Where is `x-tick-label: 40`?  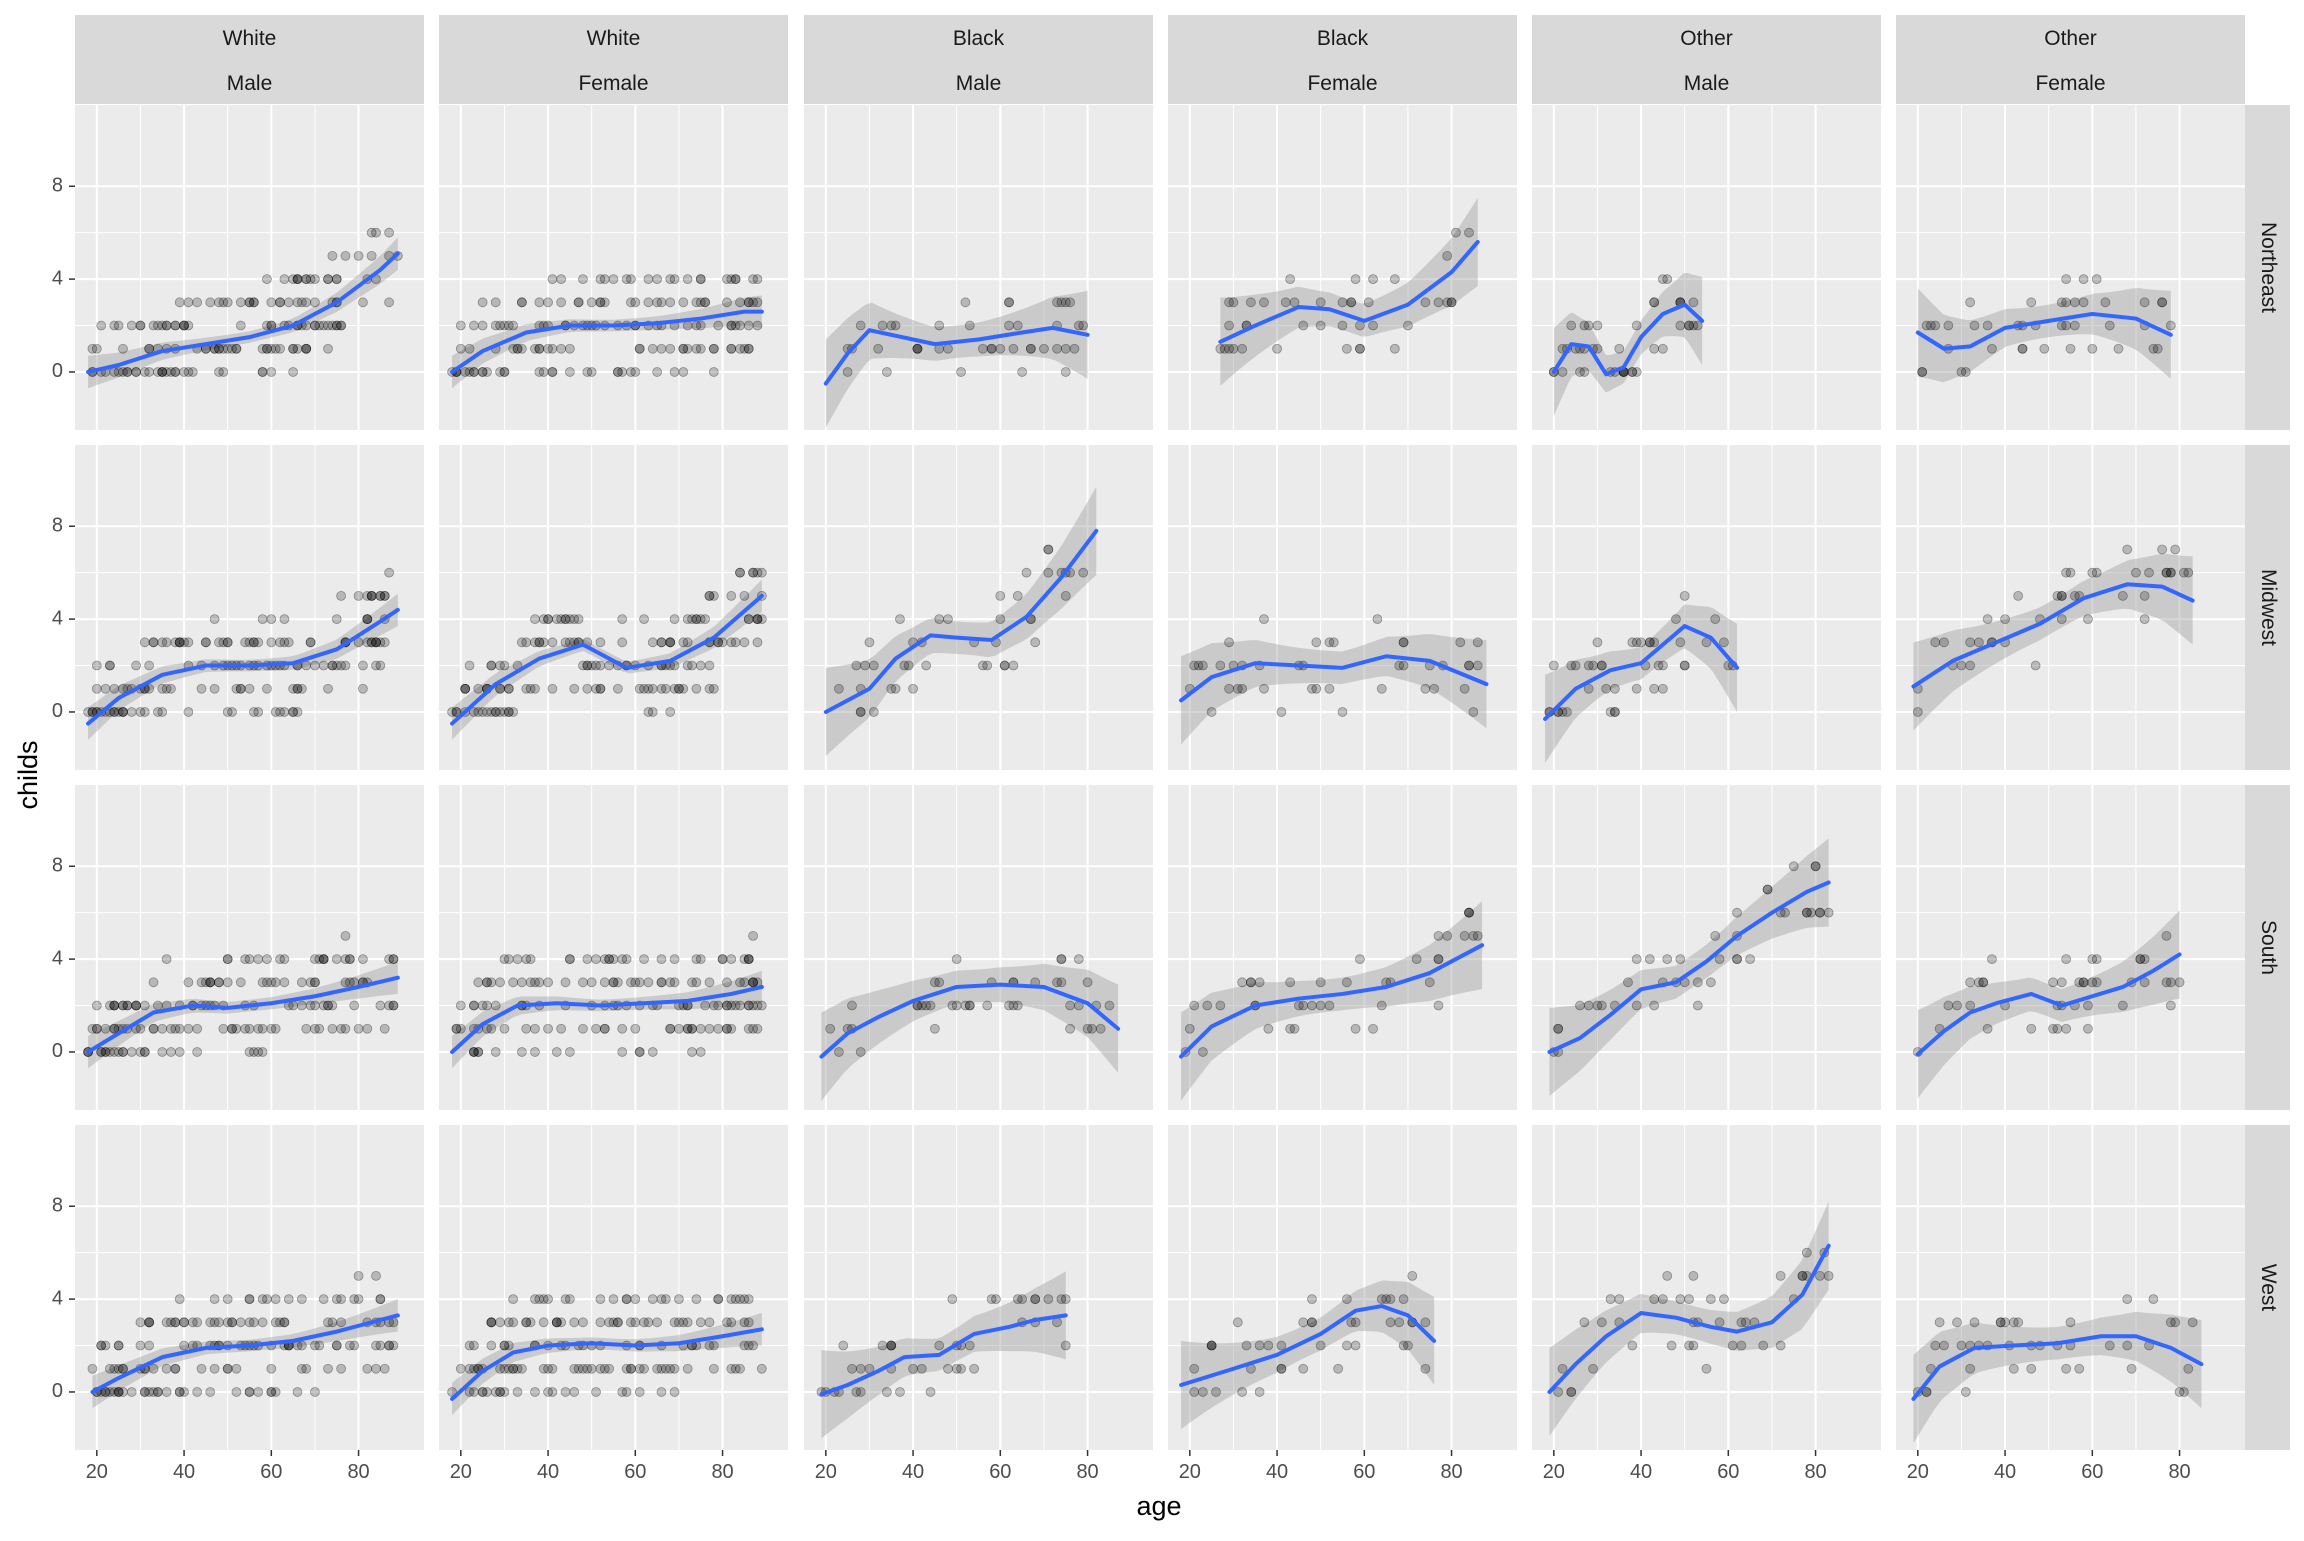 x-tick-label: 40 is located at coordinates (1277, 1472).